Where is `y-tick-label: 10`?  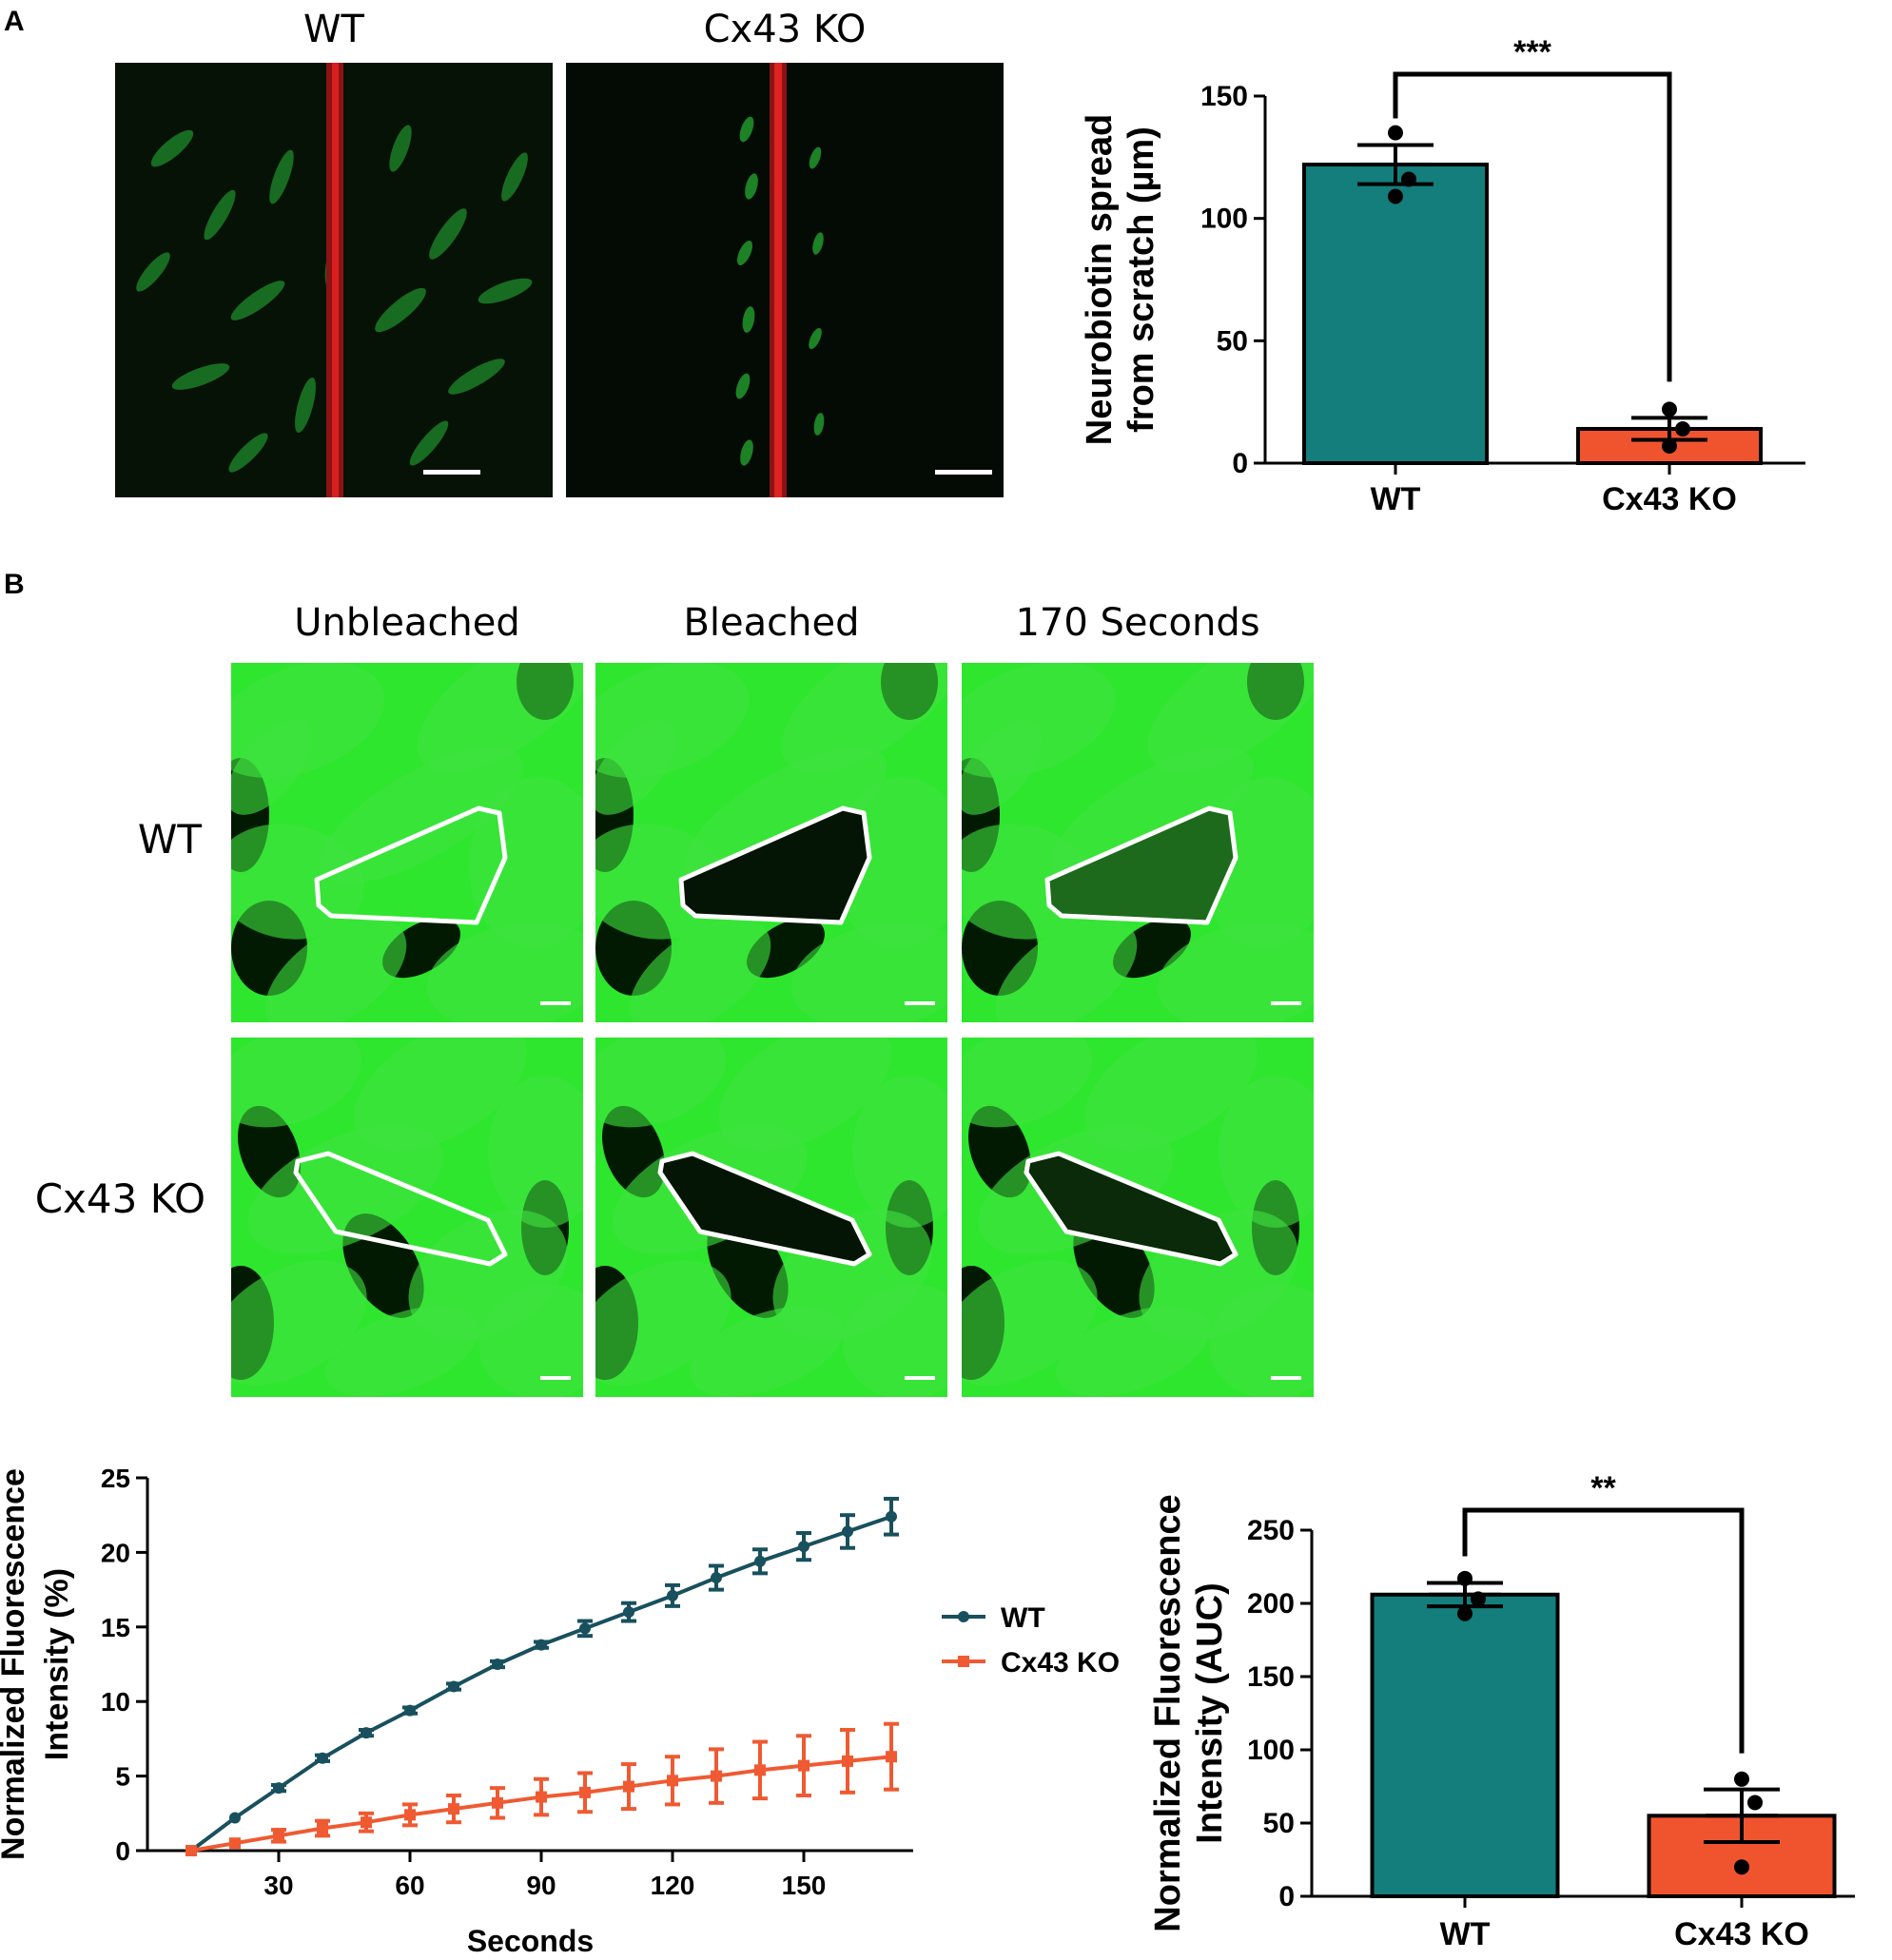 y-tick-label: 10 is located at coordinates (115, 1702).